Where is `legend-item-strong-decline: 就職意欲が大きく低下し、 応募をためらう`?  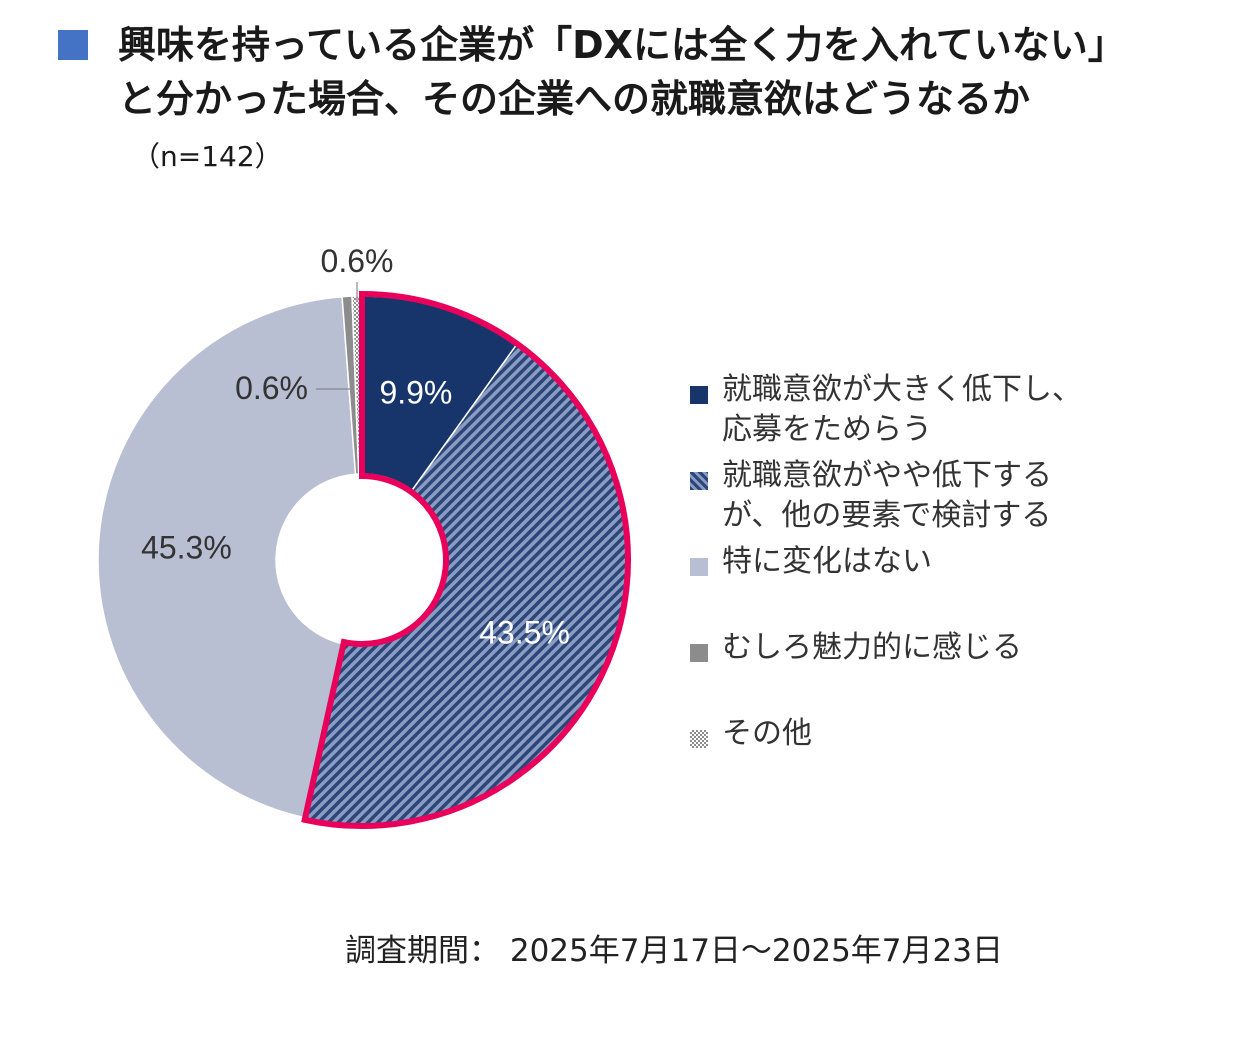 legend-item-strong-decline: 就職意欲が大きく低下し、 応募をためらう is located at coordinates (896, 410).